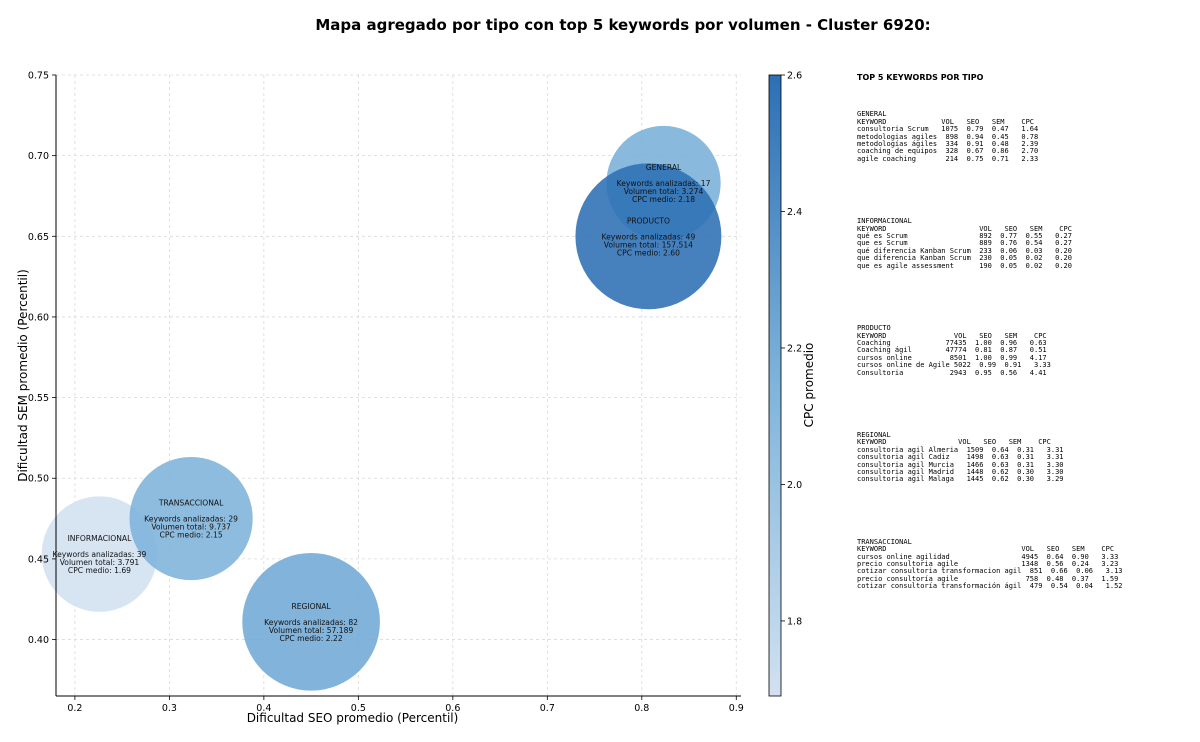 This screenshot has width=1200, height=742. I want to click on bubble-volume-label: Volumen total: 3.791, so click(100, 562).